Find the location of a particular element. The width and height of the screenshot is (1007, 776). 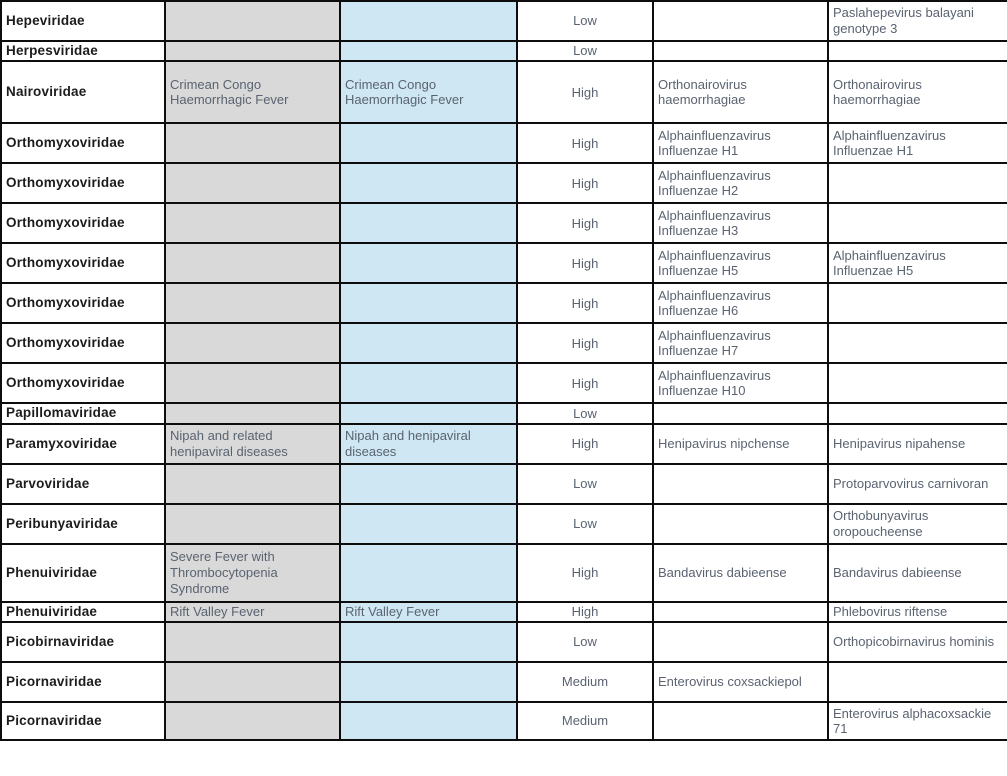

family-cell: Paramyxoviridae is located at coordinates (83, 443).